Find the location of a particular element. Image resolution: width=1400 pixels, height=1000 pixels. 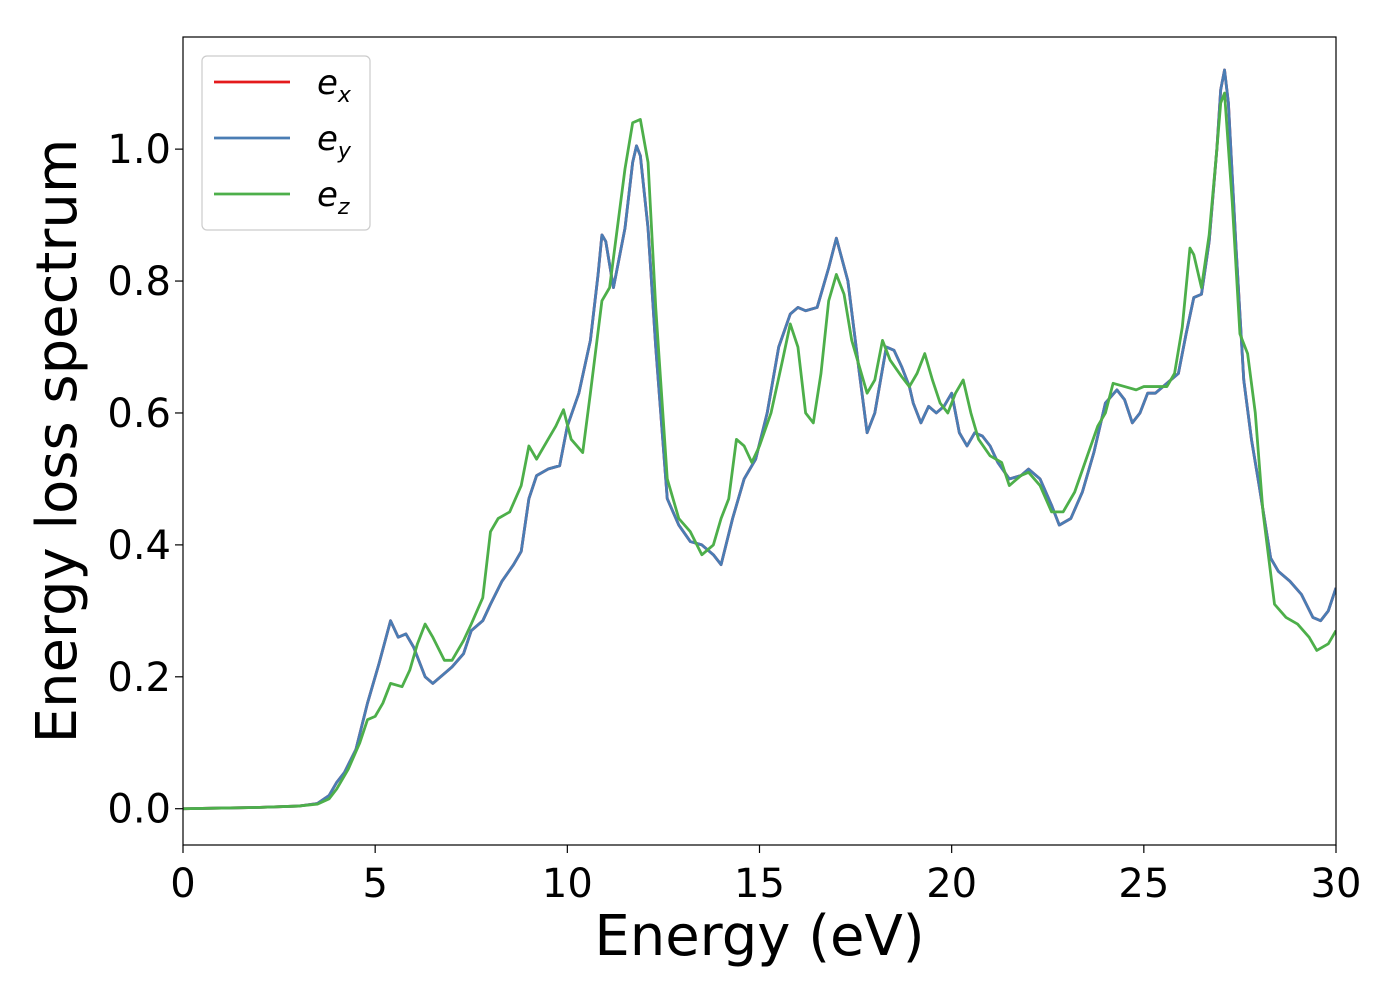

x-axis-title: Energy (eV) is located at coordinates (759, 936).